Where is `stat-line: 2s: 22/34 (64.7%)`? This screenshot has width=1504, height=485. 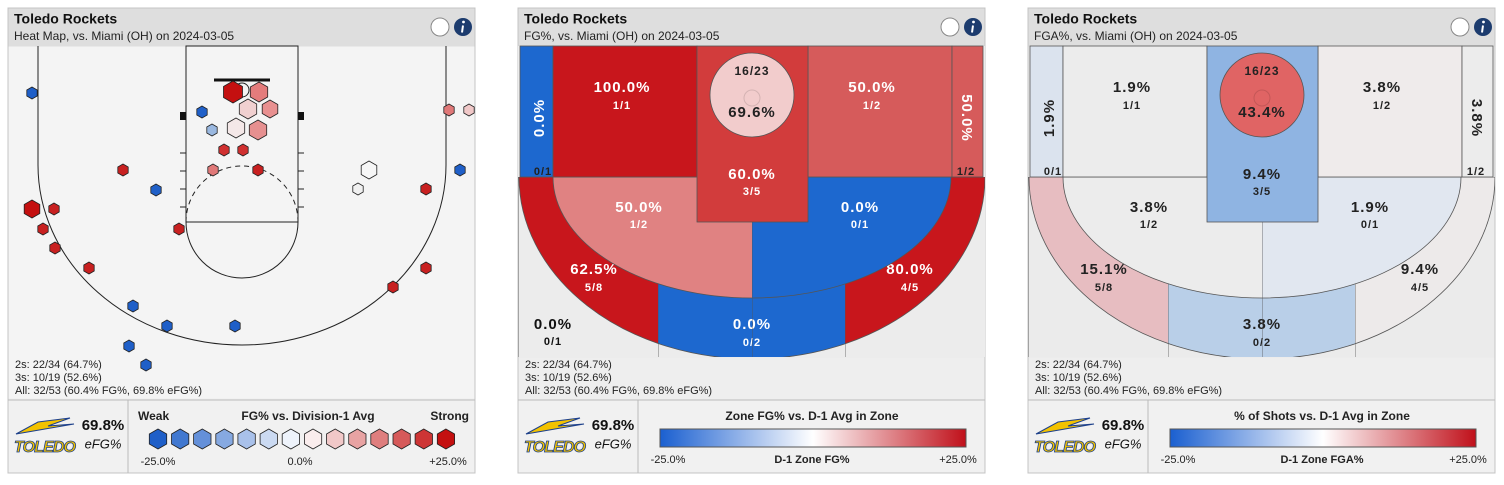
stat-line: 2s: 22/34 (64.7%) is located at coordinates (568, 365).